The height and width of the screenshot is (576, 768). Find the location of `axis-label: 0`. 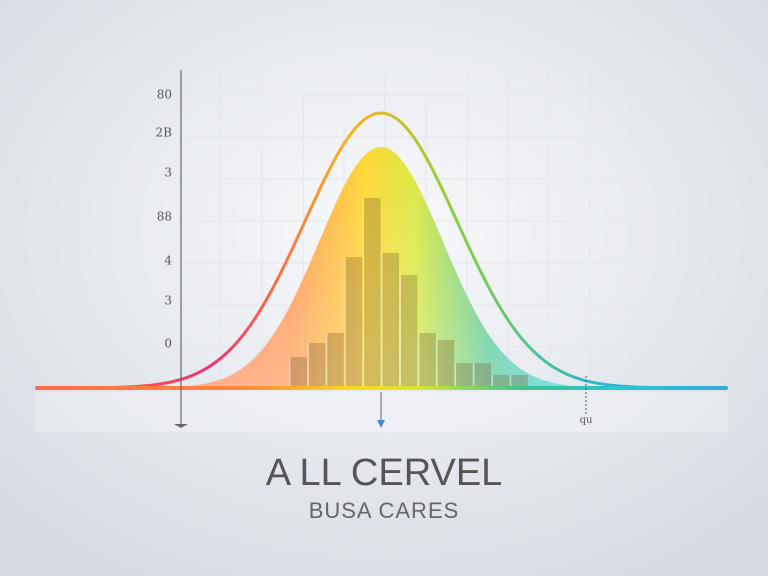

axis-label: 0 is located at coordinates (168, 344).